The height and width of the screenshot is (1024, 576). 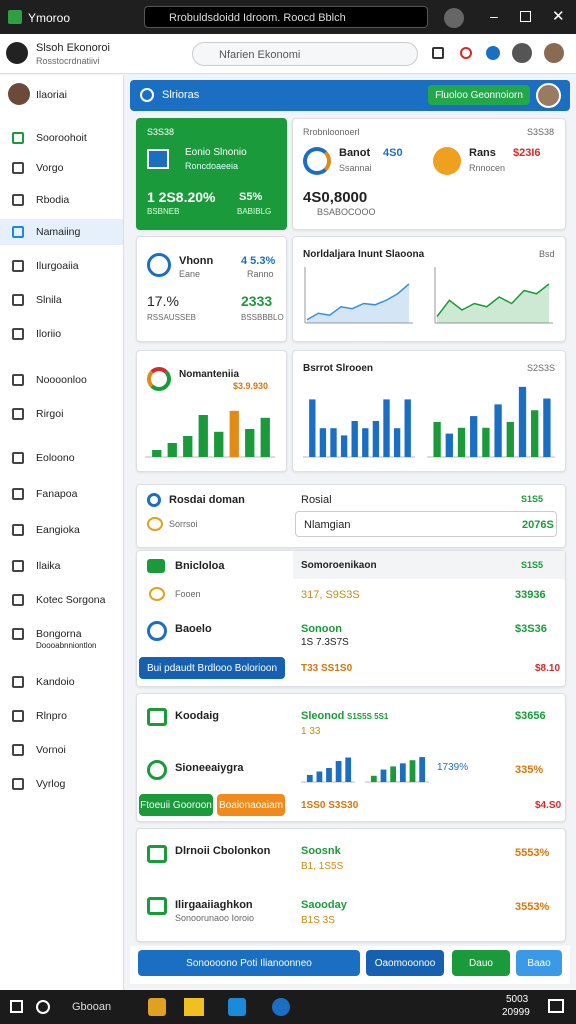 I want to click on card-note: BSSBBBLO, so click(x=262, y=317).